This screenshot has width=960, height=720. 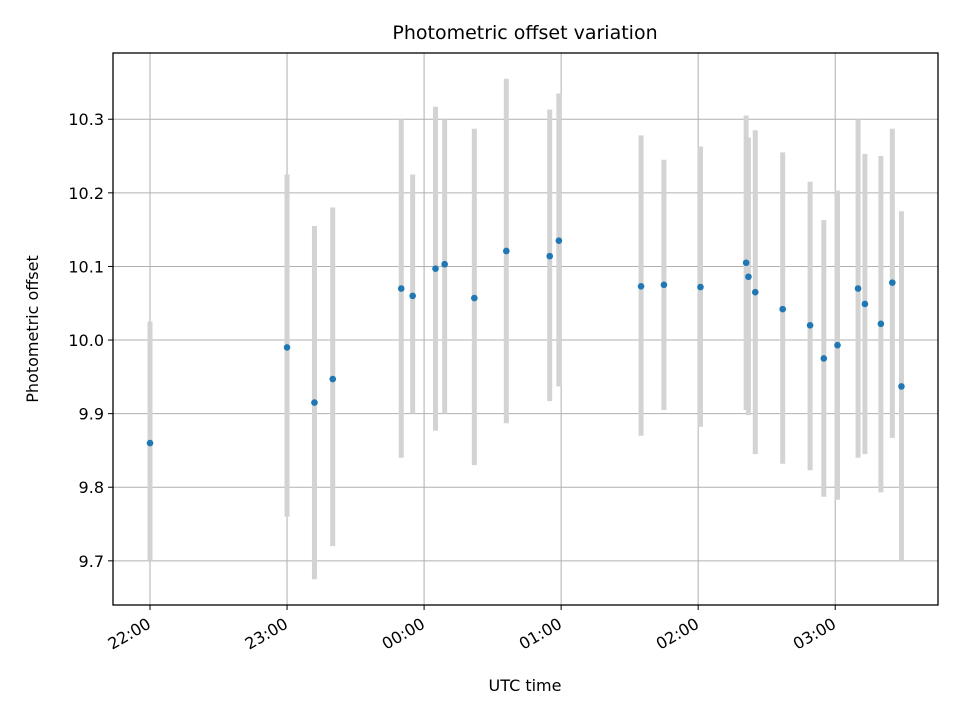 What do you see at coordinates (814, 634) in the screenshot?
I see `x-tick-label: 03:00` at bounding box center [814, 634].